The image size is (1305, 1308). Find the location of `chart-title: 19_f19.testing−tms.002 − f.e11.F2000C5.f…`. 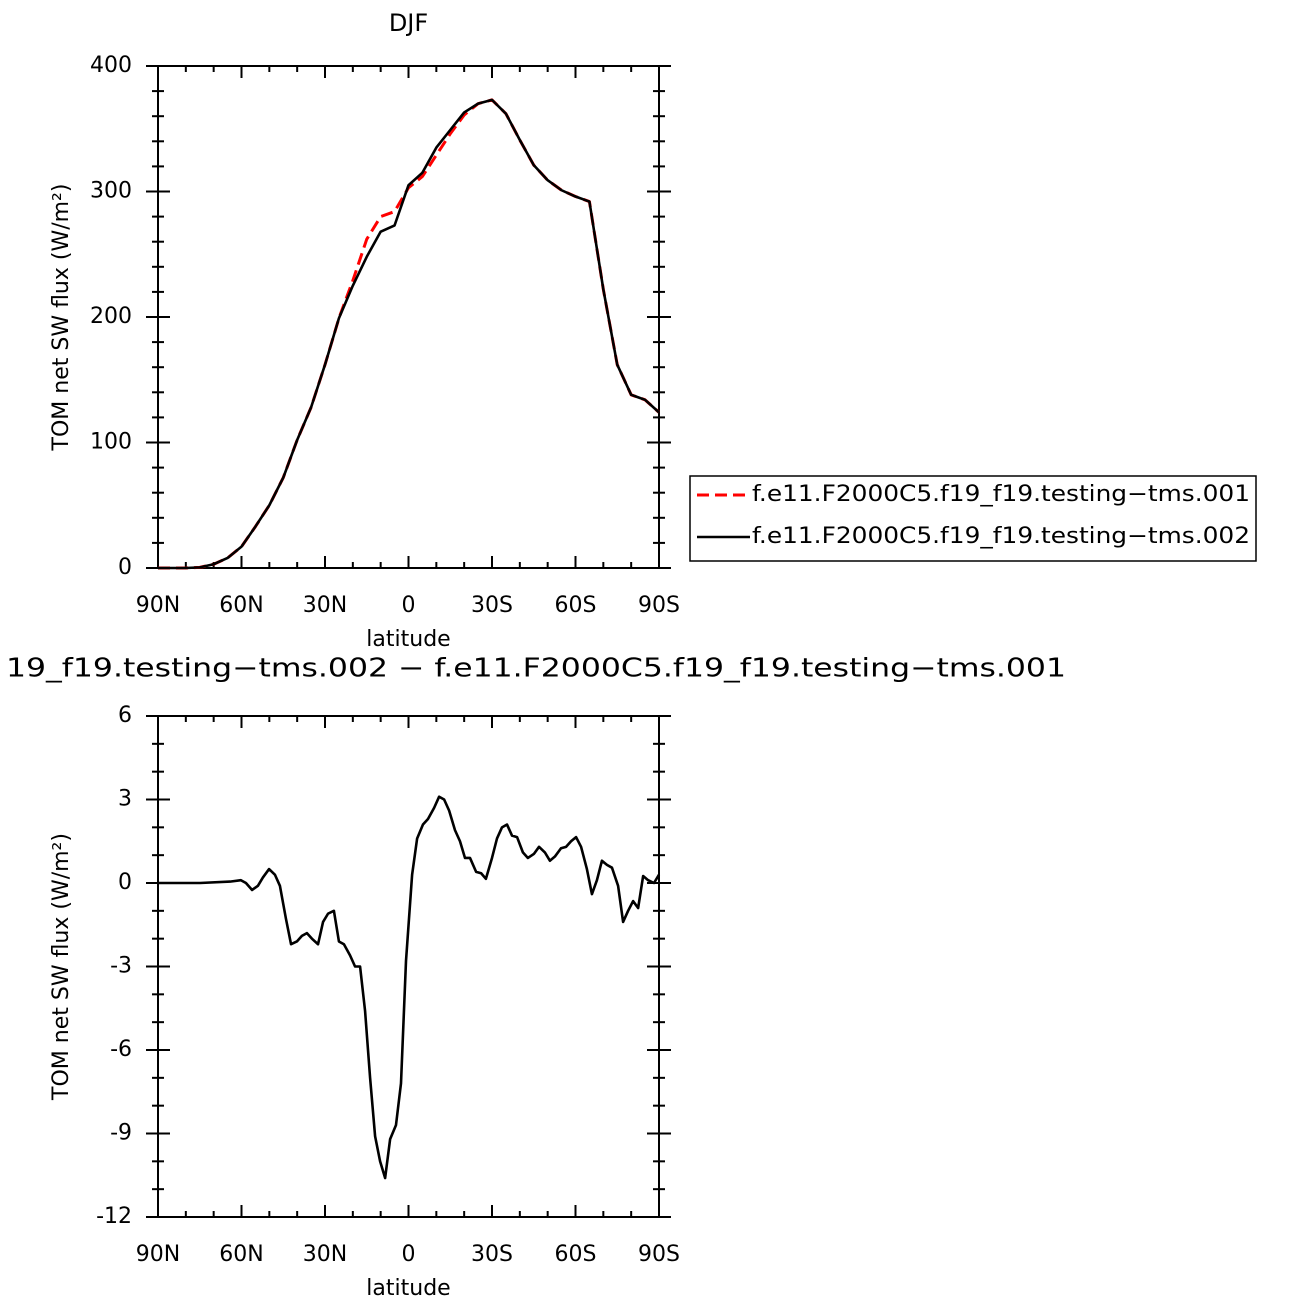

chart-title: 19_f19.testing−tms.002 − f.e11.F2000C5.f… is located at coordinates (536, 669).